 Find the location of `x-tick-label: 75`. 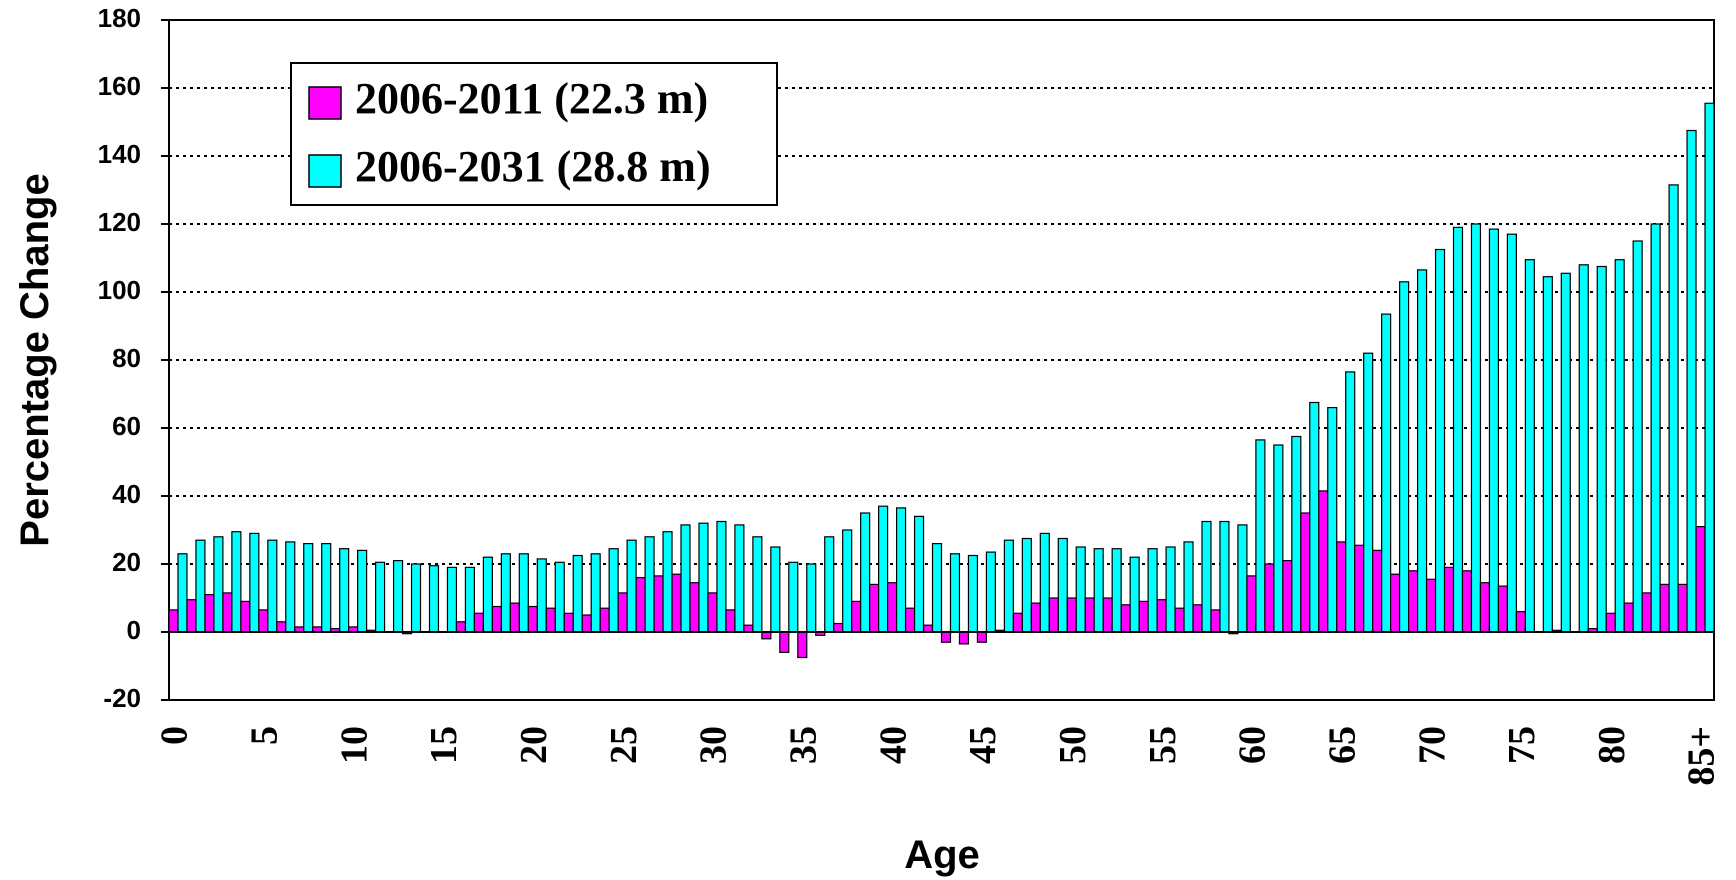

x-tick-label: 75 is located at coordinates (1522, 745).